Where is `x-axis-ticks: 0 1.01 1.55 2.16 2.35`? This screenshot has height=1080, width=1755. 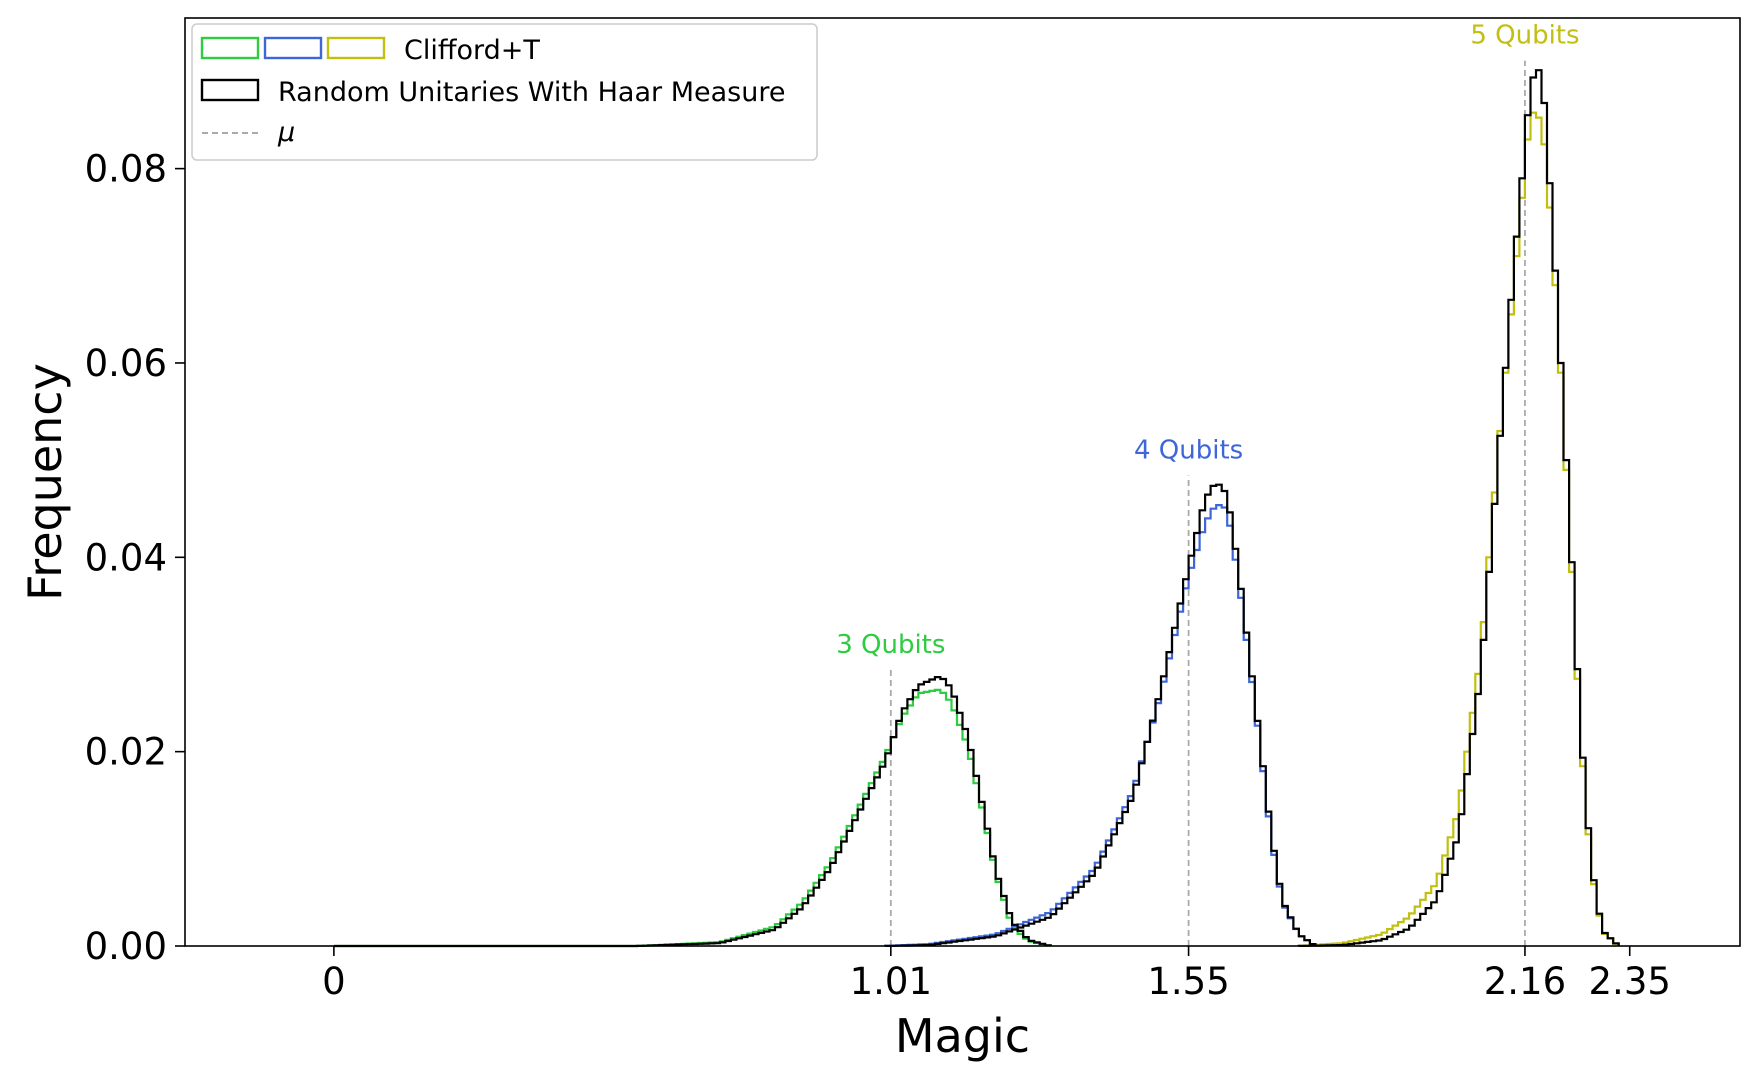 x-axis-ticks: 0 1.01 1.55 2.16 2.35 is located at coordinates (996, 974).